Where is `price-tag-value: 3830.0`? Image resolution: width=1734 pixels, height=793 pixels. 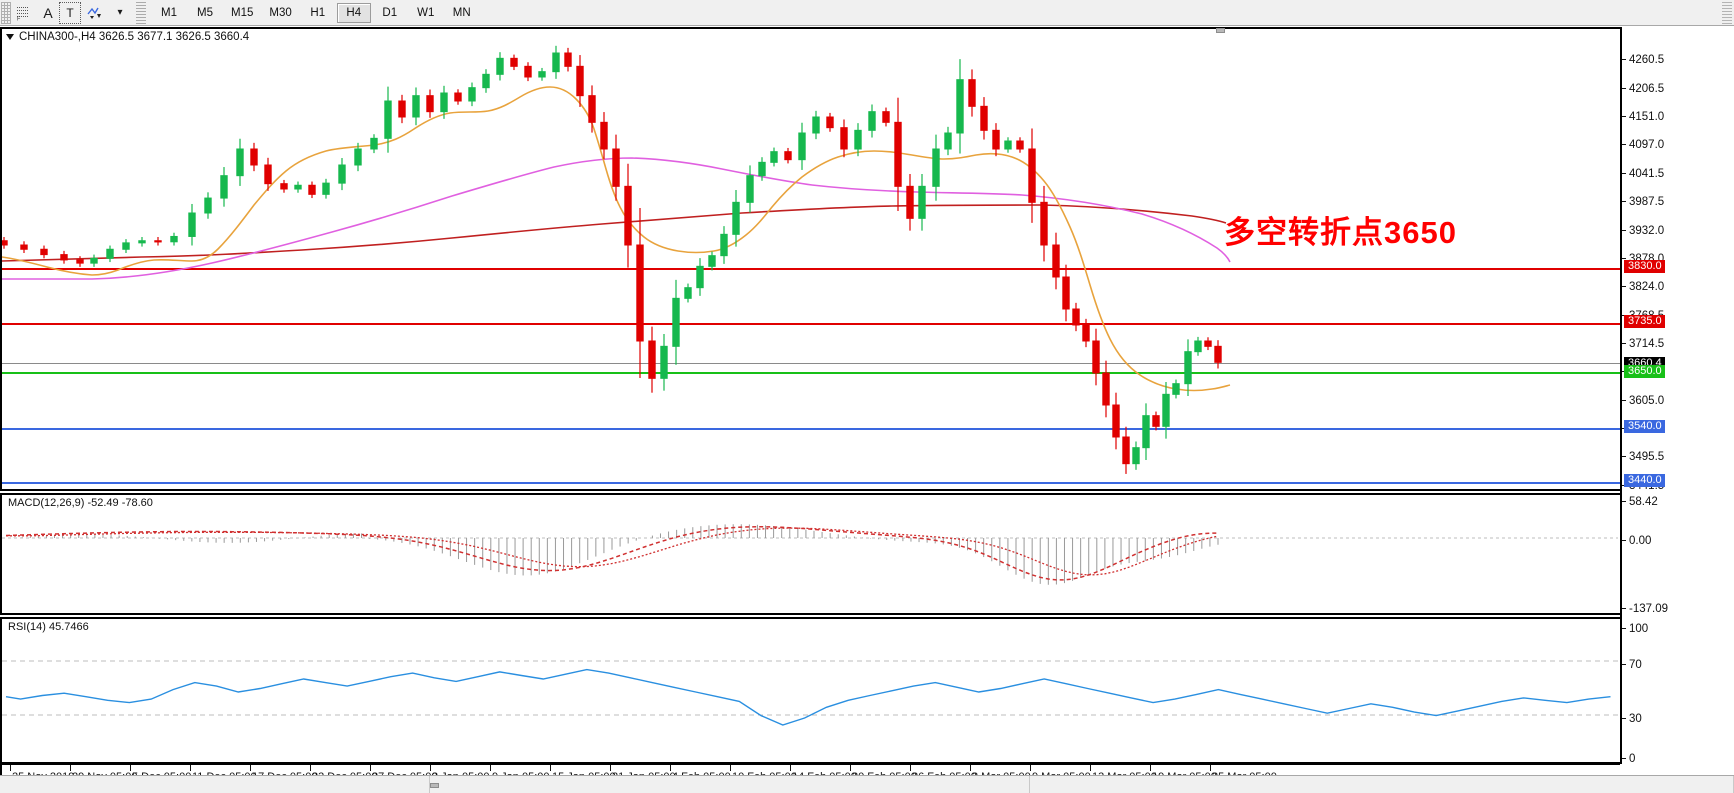
price-tag-value: 3830.0 is located at coordinates (1645, 266).